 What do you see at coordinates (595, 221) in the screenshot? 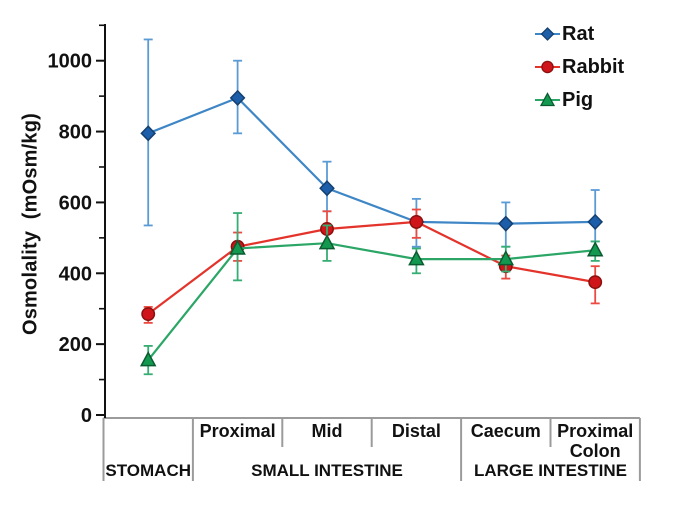
I see `point-rat-proximal-colon` at bounding box center [595, 221].